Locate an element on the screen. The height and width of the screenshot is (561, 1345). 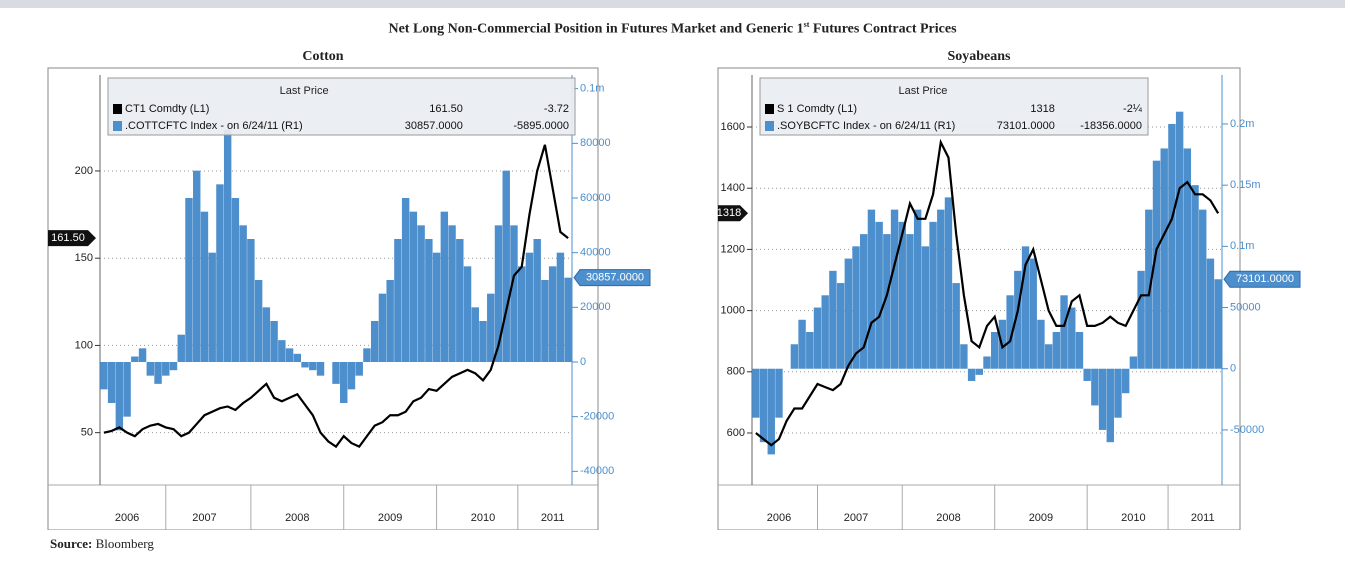
y-tick-label: 1200 is located at coordinates (733, 249).